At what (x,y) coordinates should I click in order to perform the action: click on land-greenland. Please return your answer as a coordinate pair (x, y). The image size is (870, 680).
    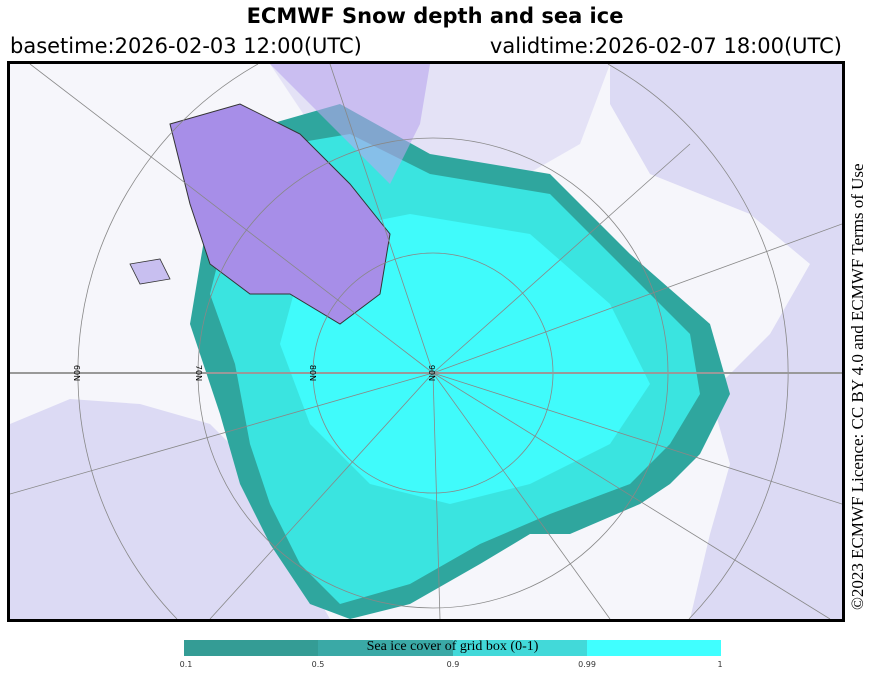
    Looking at the image, I should click on (280, 214).